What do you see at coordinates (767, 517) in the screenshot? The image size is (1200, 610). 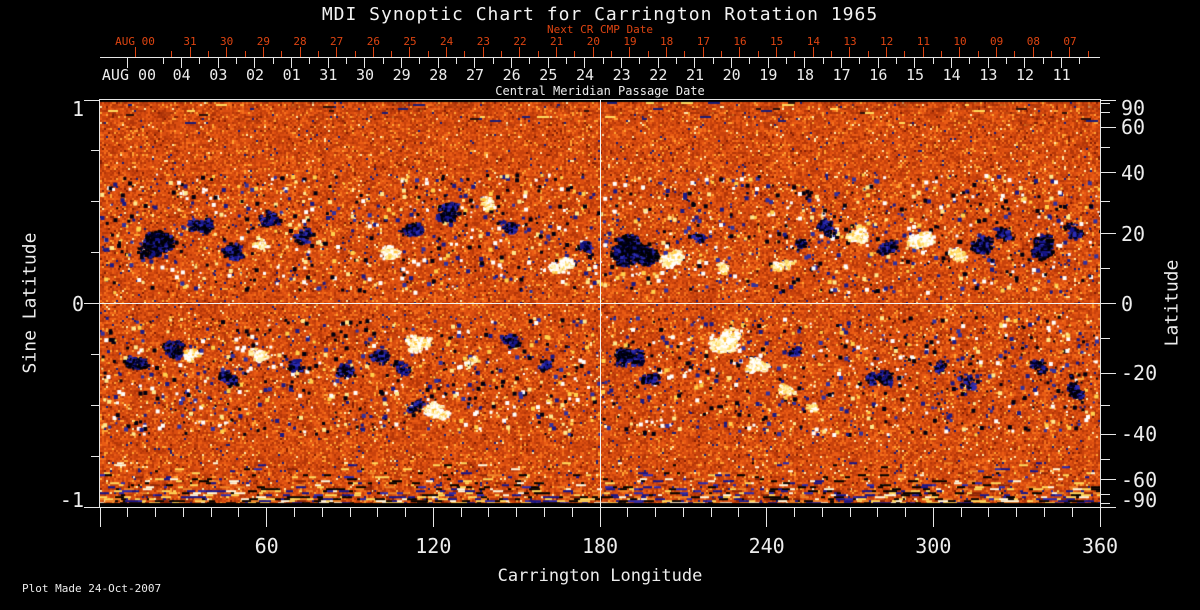 I see `x-major-tick` at bounding box center [767, 517].